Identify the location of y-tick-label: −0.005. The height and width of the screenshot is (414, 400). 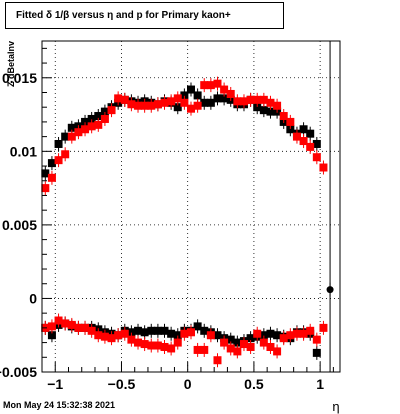
(18, 372).